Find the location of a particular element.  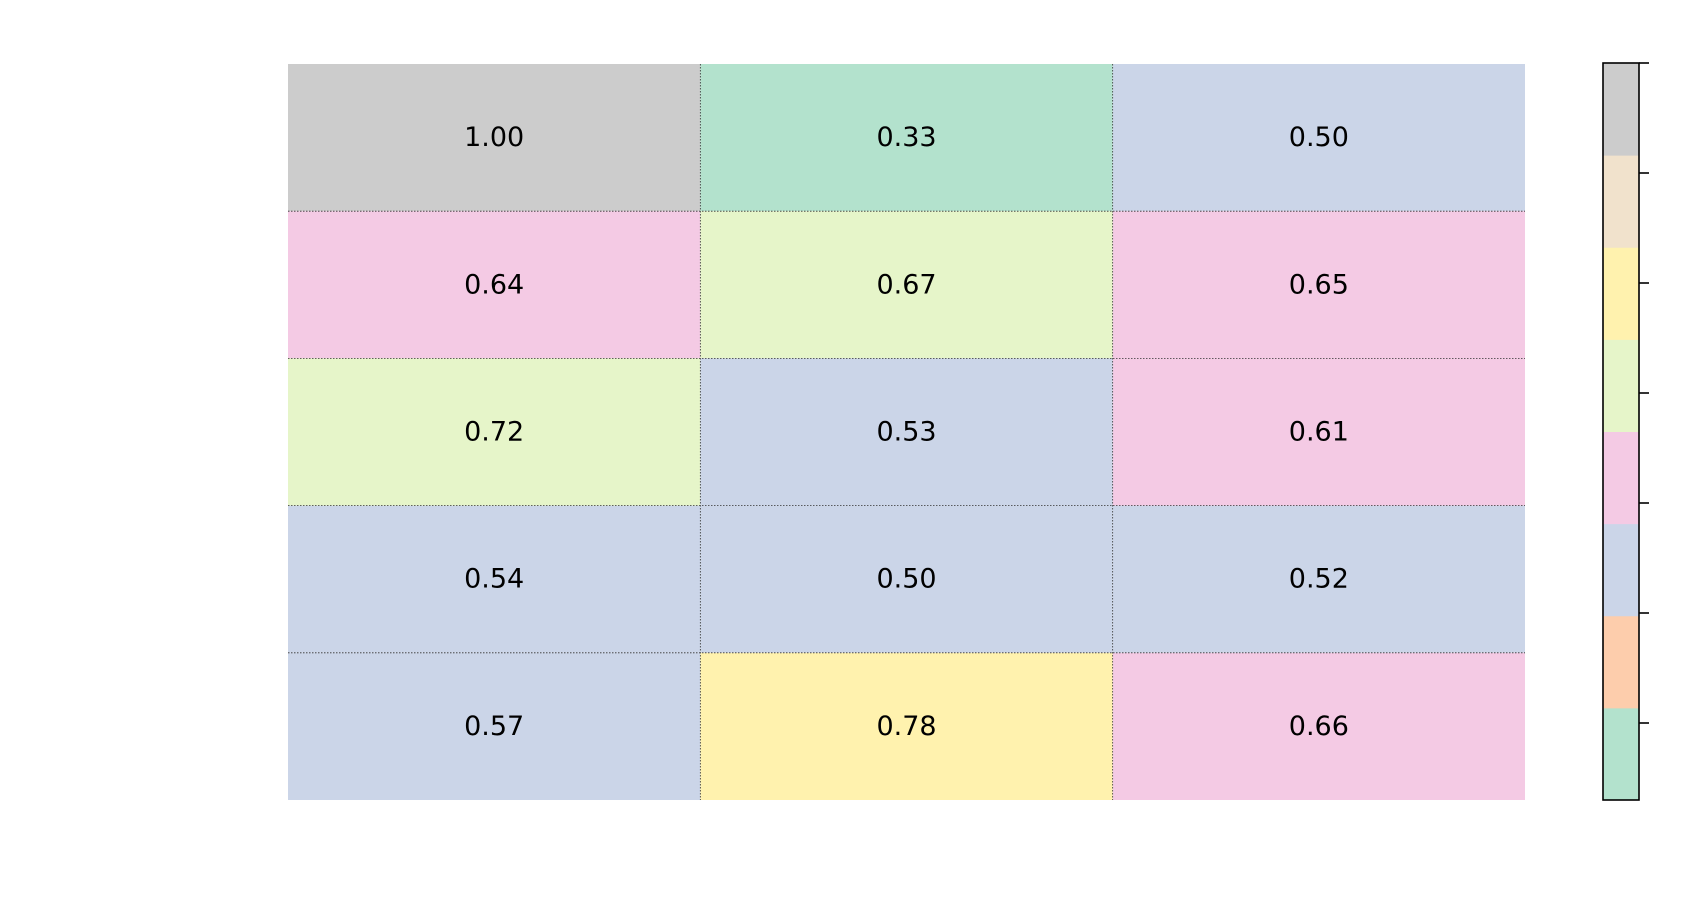

cell-label-r3-c0: 0.54 is located at coordinates (494, 579).